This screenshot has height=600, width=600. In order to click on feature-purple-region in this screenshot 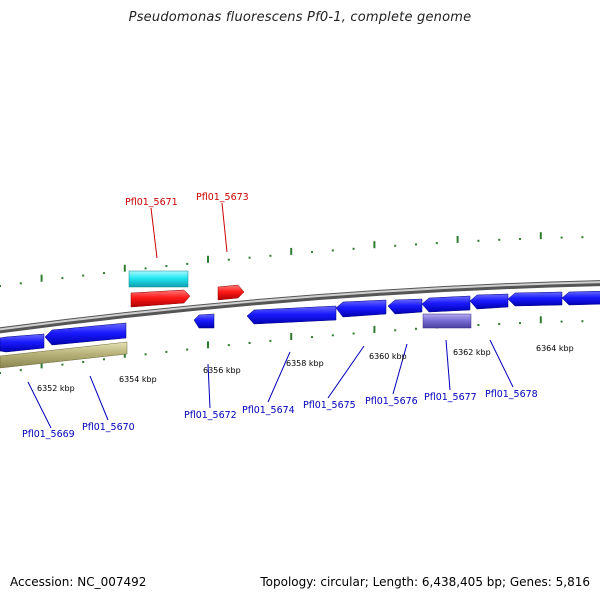, I will do `click(447, 321)`.